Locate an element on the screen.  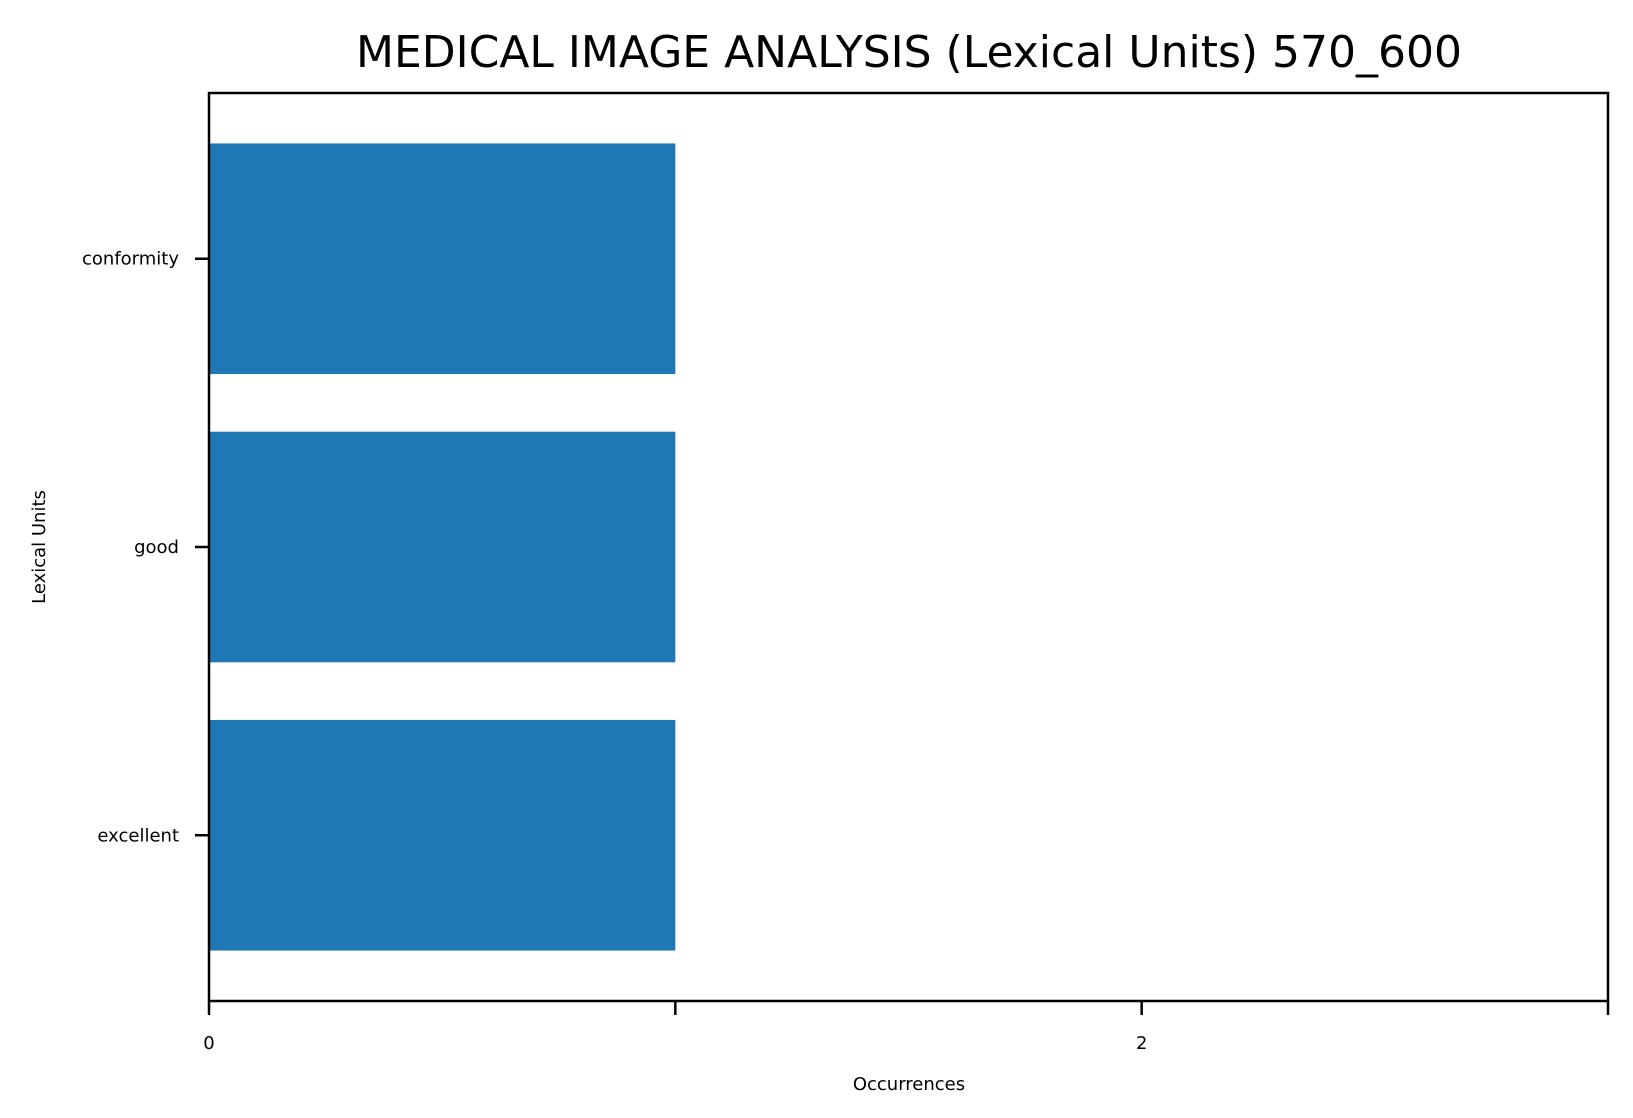
x-tick-label-2: 2 is located at coordinates (1141, 1043).